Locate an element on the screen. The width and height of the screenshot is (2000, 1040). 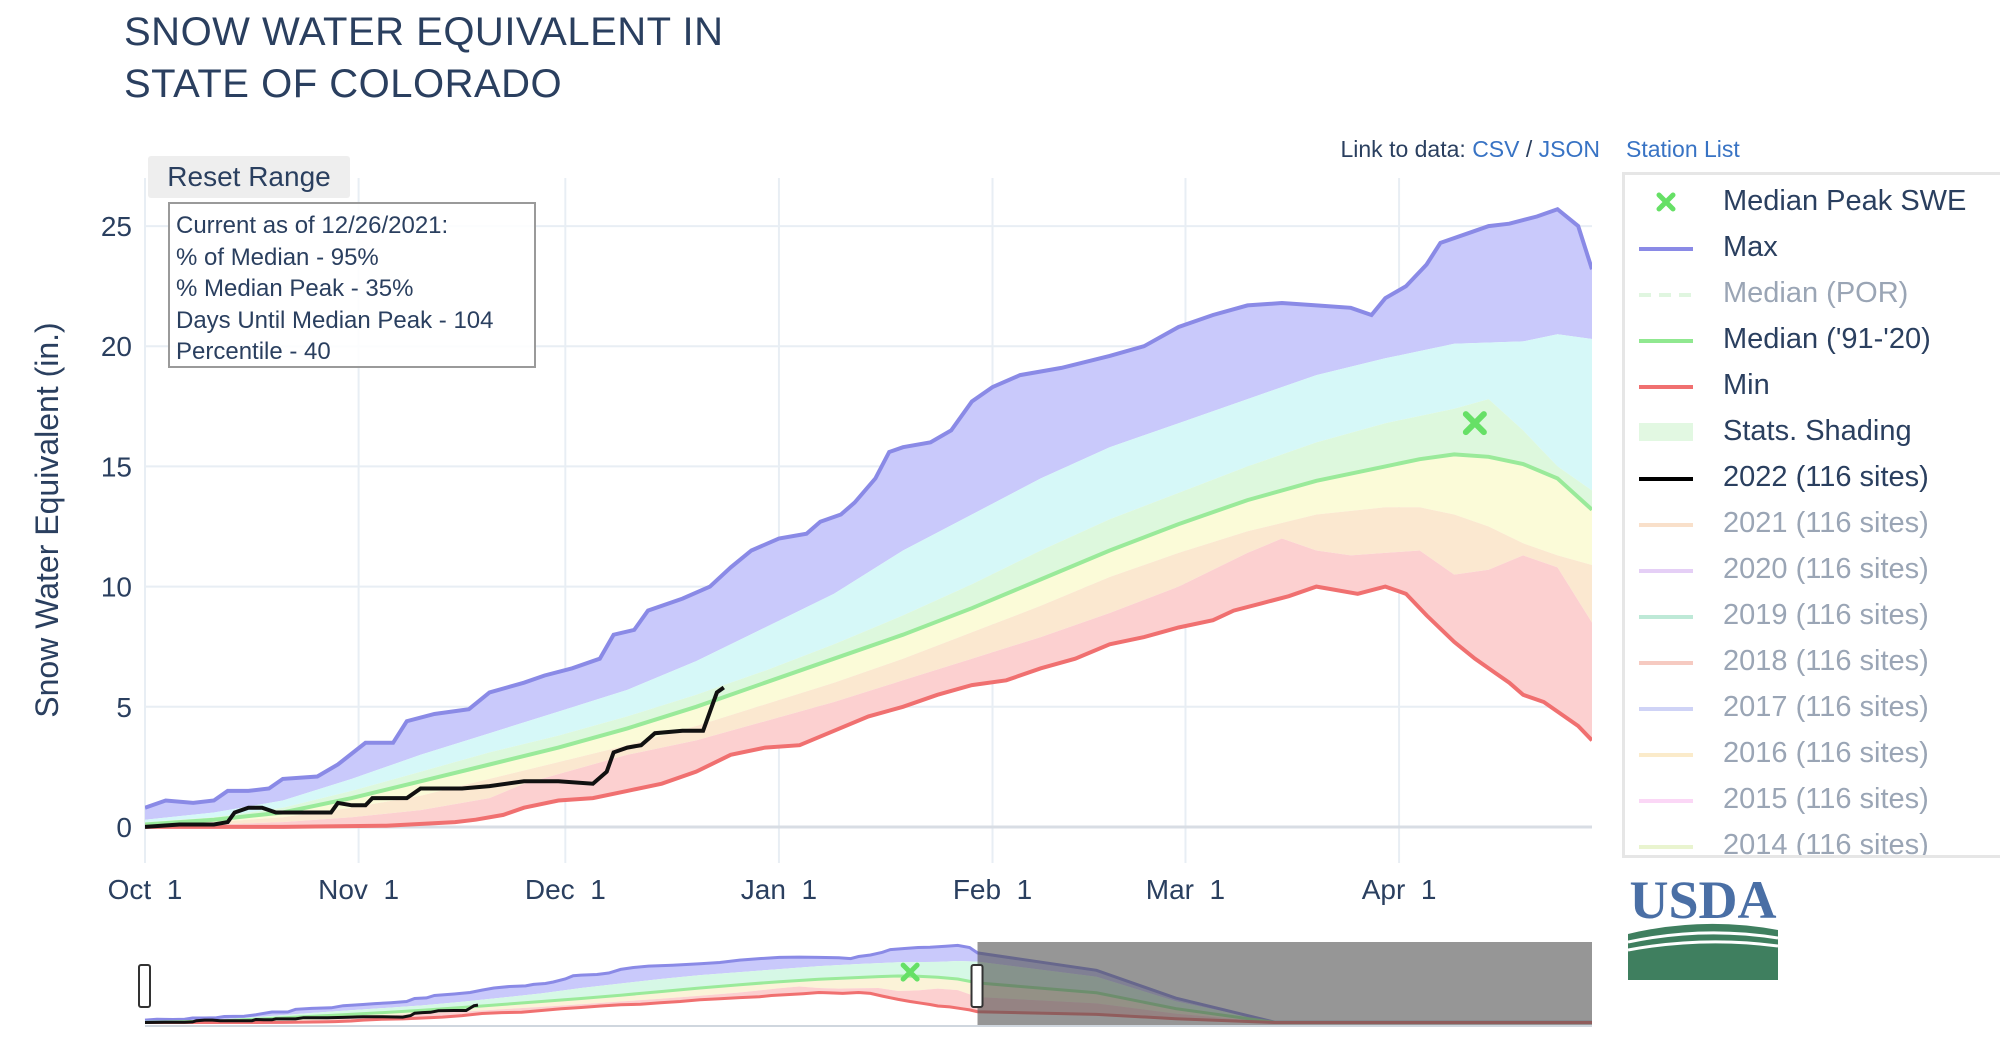
legend-item: Median Peak SWE is located at coordinates (1812, 203).